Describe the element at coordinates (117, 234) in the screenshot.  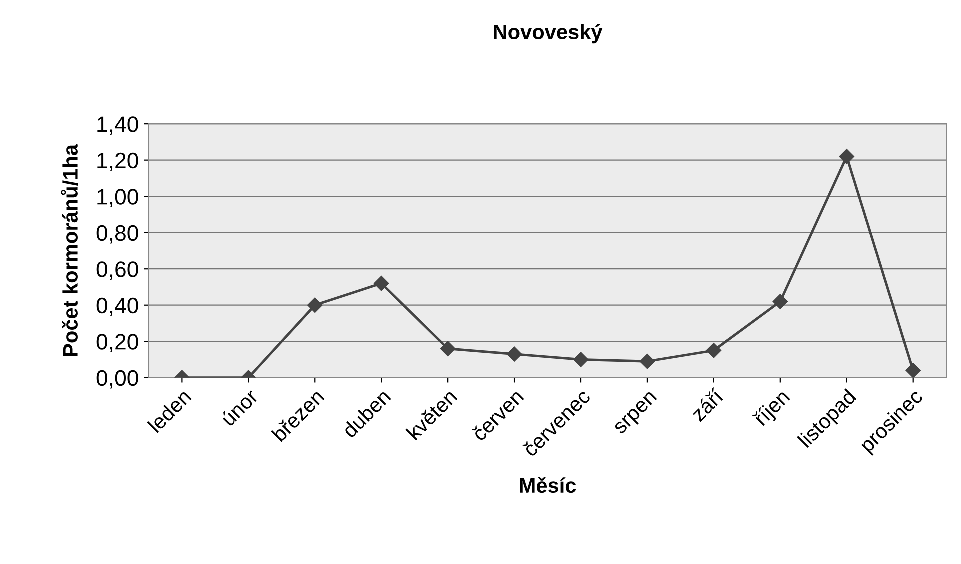
I see `y-tick-label: 0,80` at that location.